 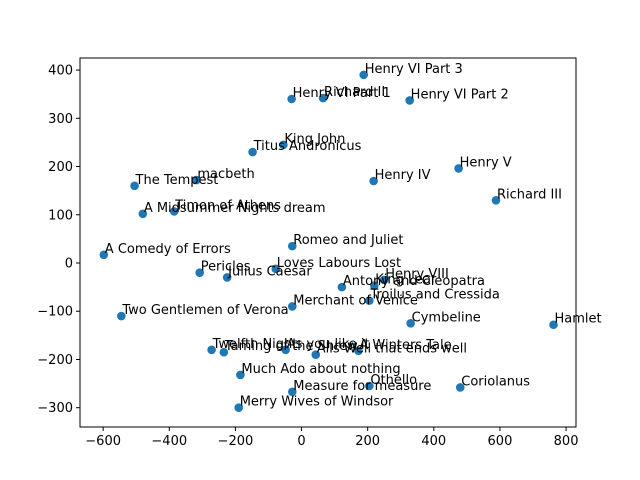 I want to click on data-label: Alls Well that ends well, so click(x=392, y=349).